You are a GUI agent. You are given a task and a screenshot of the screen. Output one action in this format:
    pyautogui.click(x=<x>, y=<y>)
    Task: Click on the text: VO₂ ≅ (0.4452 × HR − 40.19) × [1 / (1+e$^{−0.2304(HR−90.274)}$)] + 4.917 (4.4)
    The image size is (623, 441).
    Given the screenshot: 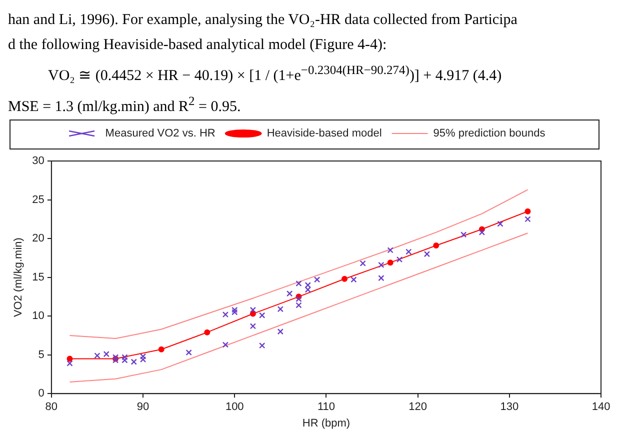 What is the action you would take?
    pyautogui.click(x=275, y=74)
    